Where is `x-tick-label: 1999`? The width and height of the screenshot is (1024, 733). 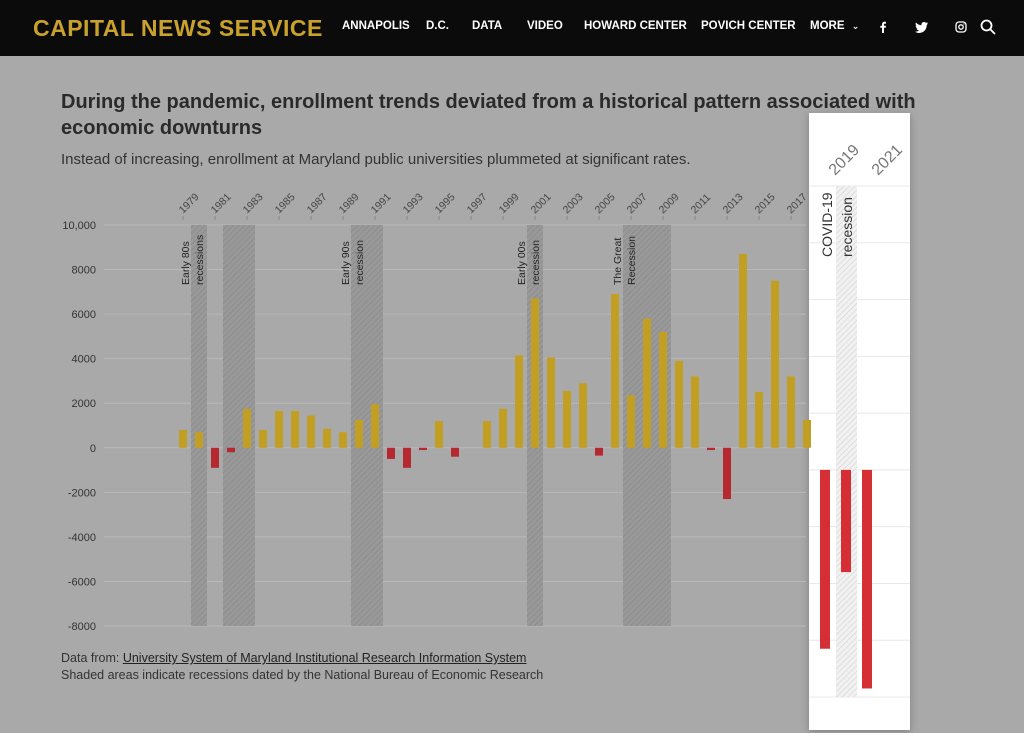 x-tick-label: 1999 is located at coordinates (509, 203).